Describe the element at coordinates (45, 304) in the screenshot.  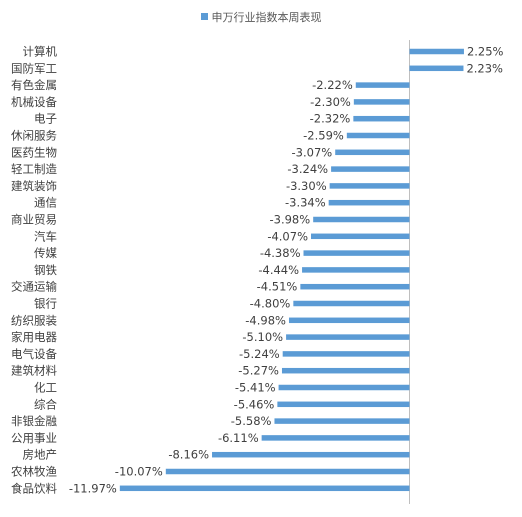
I see `category-label: 银行` at that location.